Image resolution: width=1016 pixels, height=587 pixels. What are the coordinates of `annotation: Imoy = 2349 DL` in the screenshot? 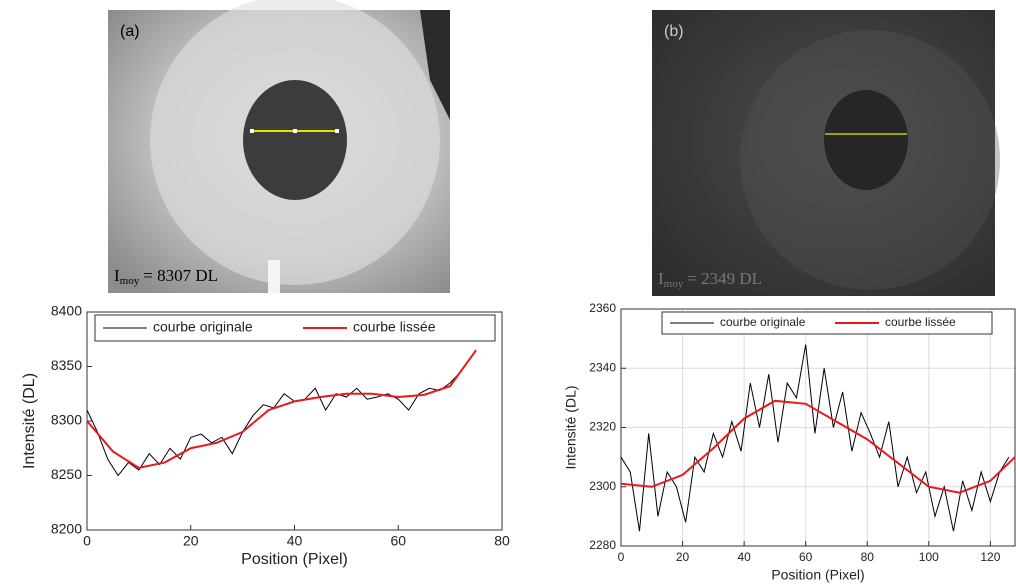 It's located at (710, 279).